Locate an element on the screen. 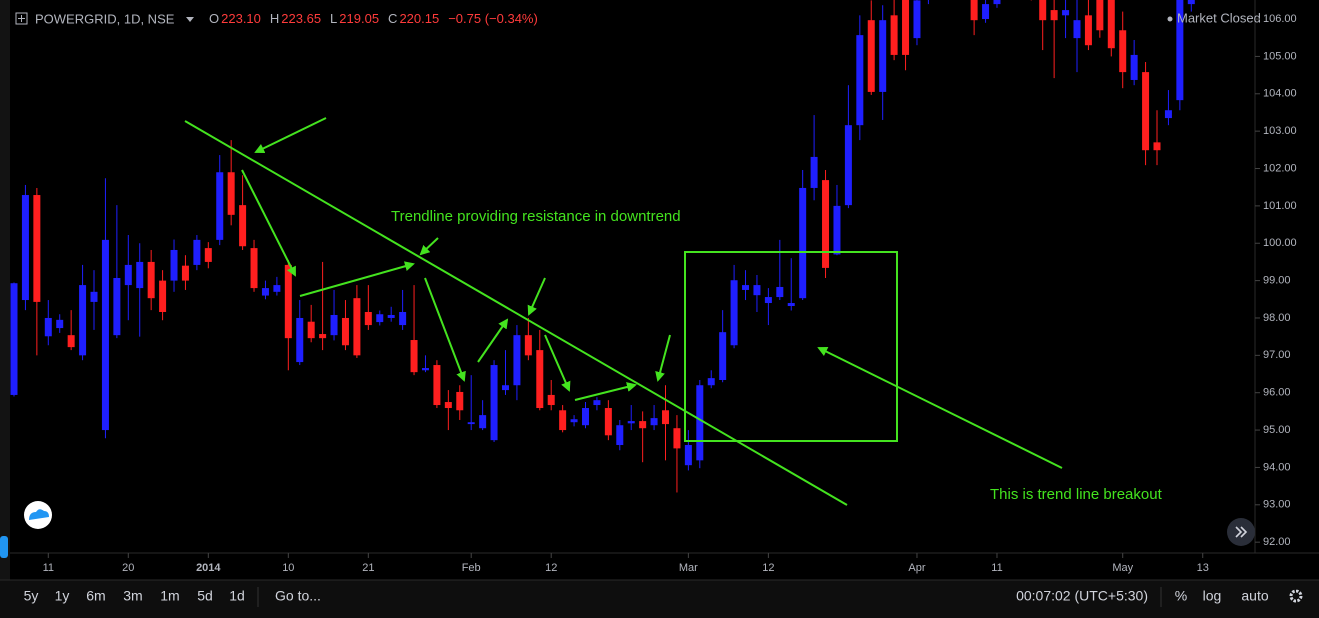 The width and height of the screenshot is (1319, 618). range-button: 6m is located at coordinates (95, 596).